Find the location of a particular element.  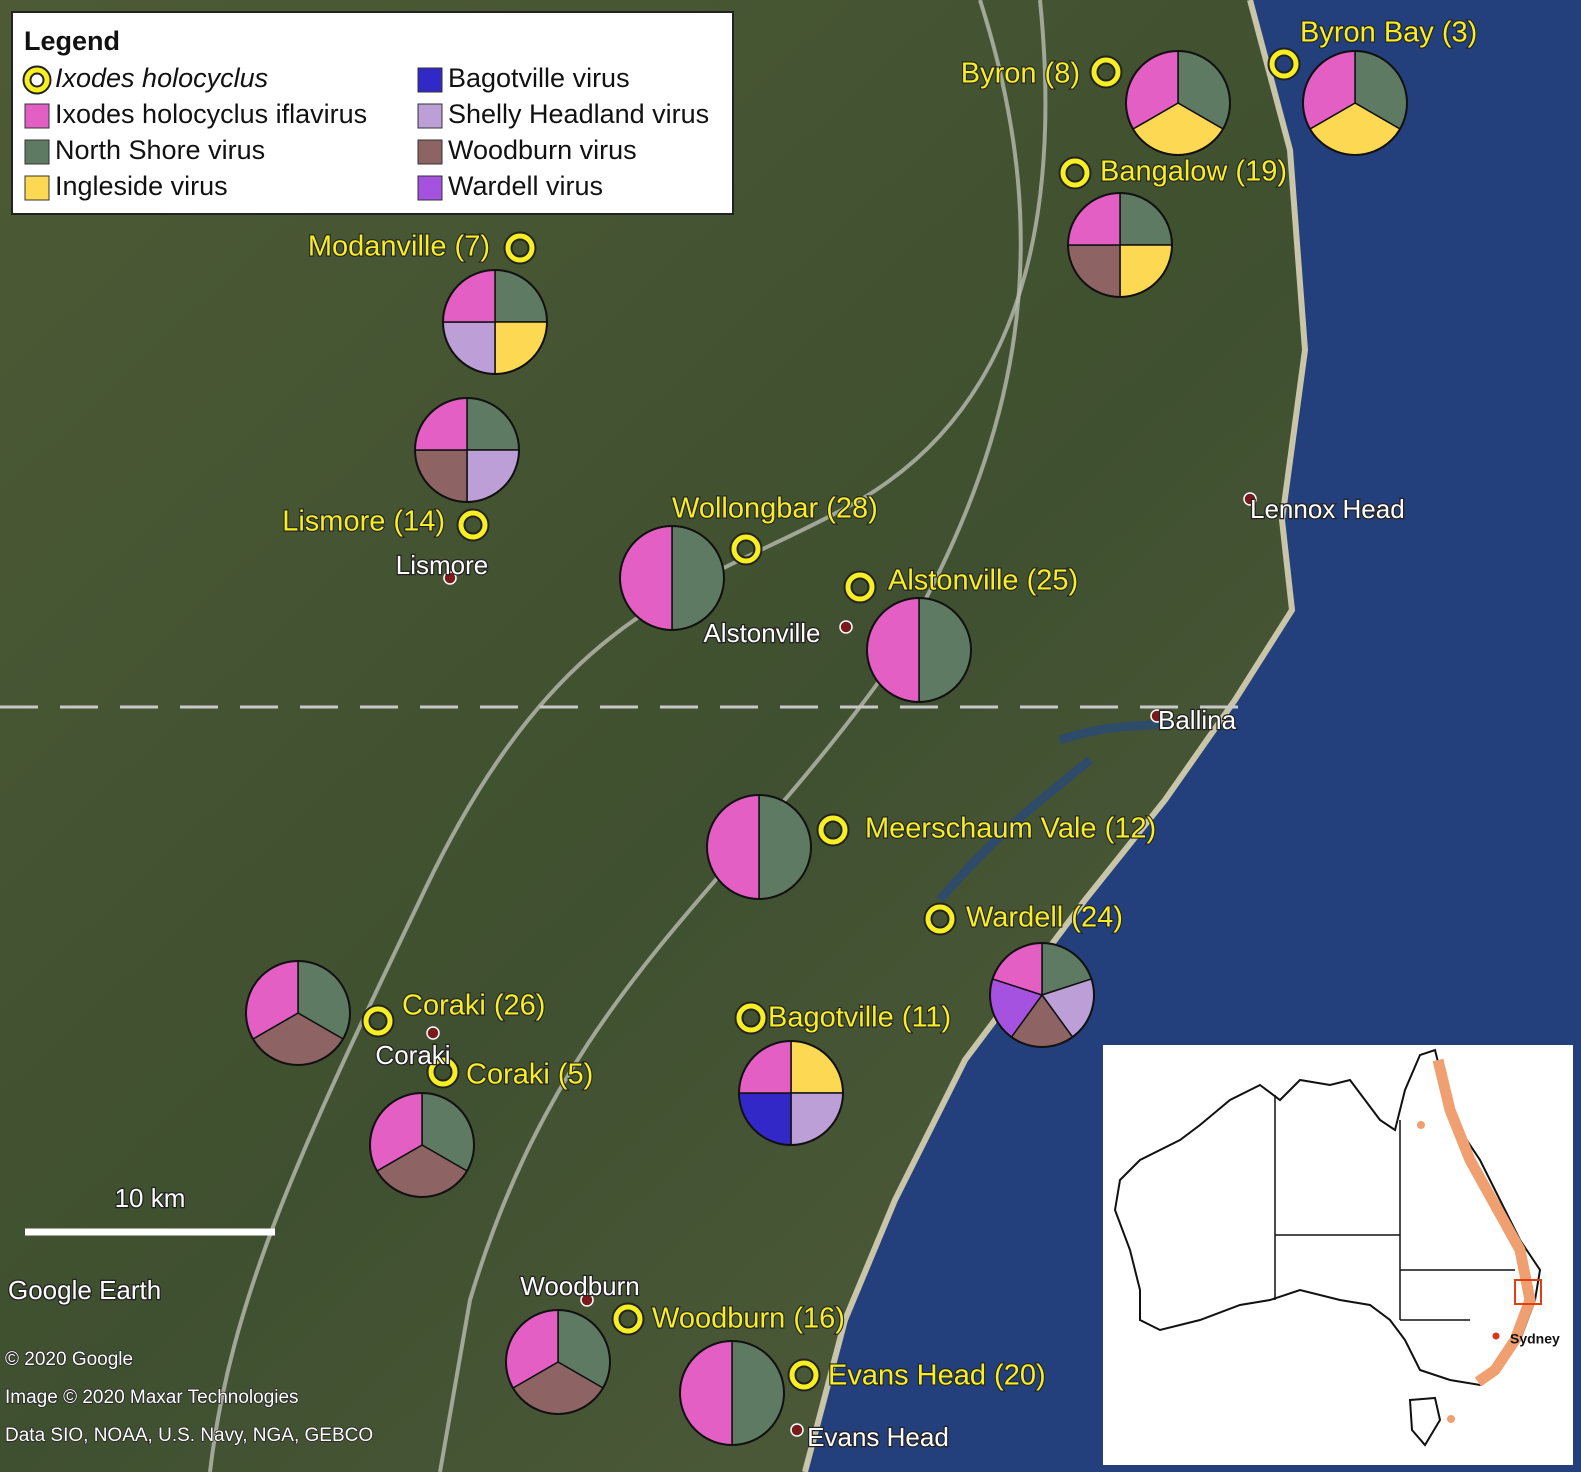

site-label: Wardell (24) is located at coordinates (1044, 918).